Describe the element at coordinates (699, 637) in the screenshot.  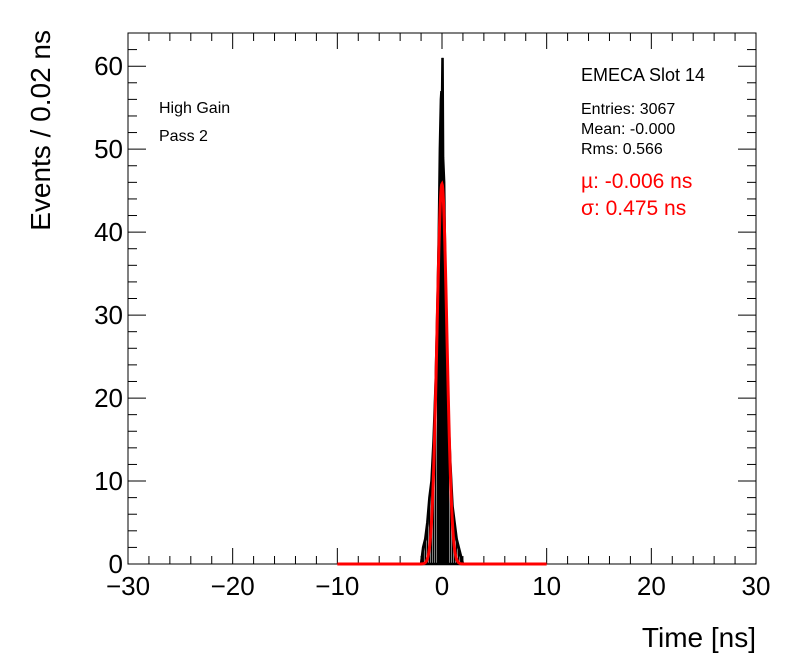
I see `x-axis-title: Time [ns]` at that location.